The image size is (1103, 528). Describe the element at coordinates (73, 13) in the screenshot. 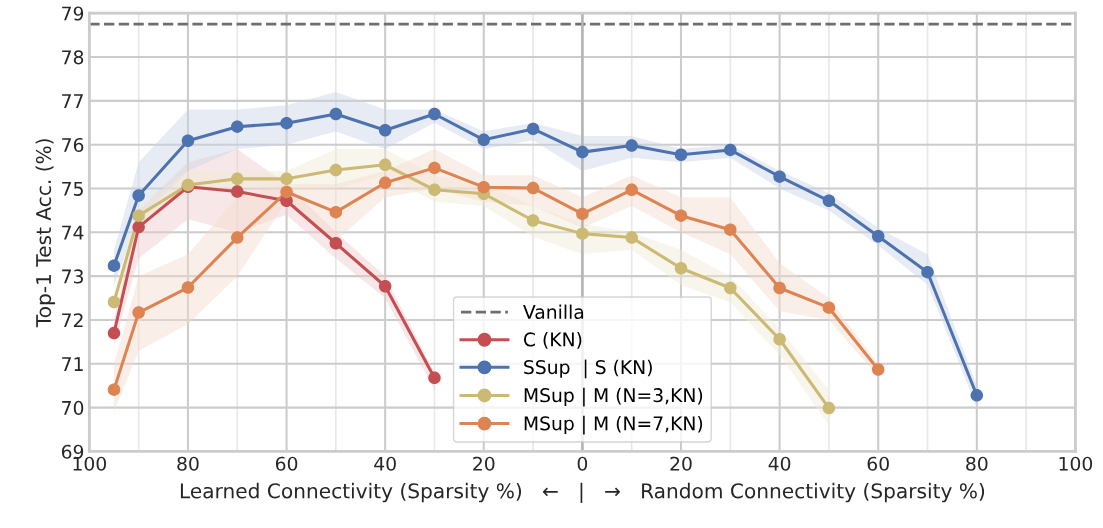

I see `y-tick-label: 79` at that location.